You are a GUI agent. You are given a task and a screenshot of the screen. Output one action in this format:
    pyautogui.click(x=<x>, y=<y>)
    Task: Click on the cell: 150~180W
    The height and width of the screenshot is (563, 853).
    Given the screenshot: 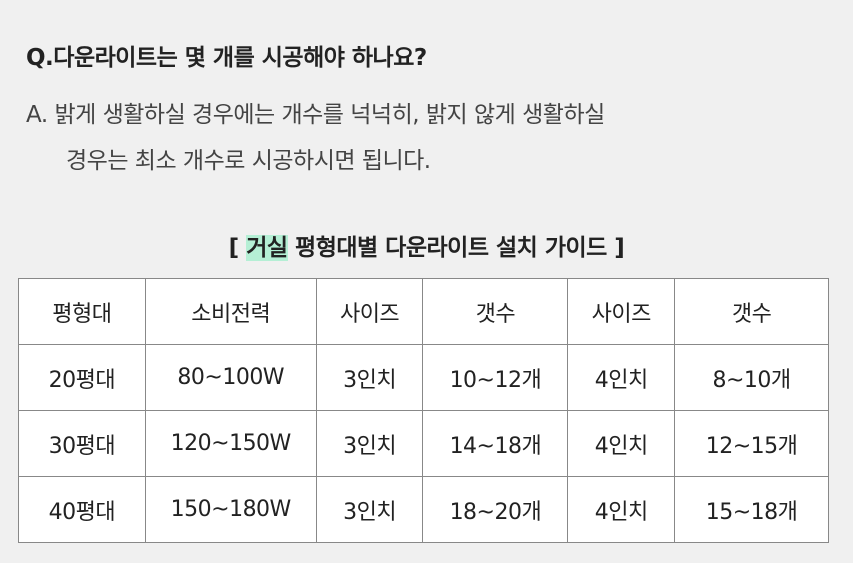 What is the action you would take?
    pyautogui.click(x=230, y=509)
    